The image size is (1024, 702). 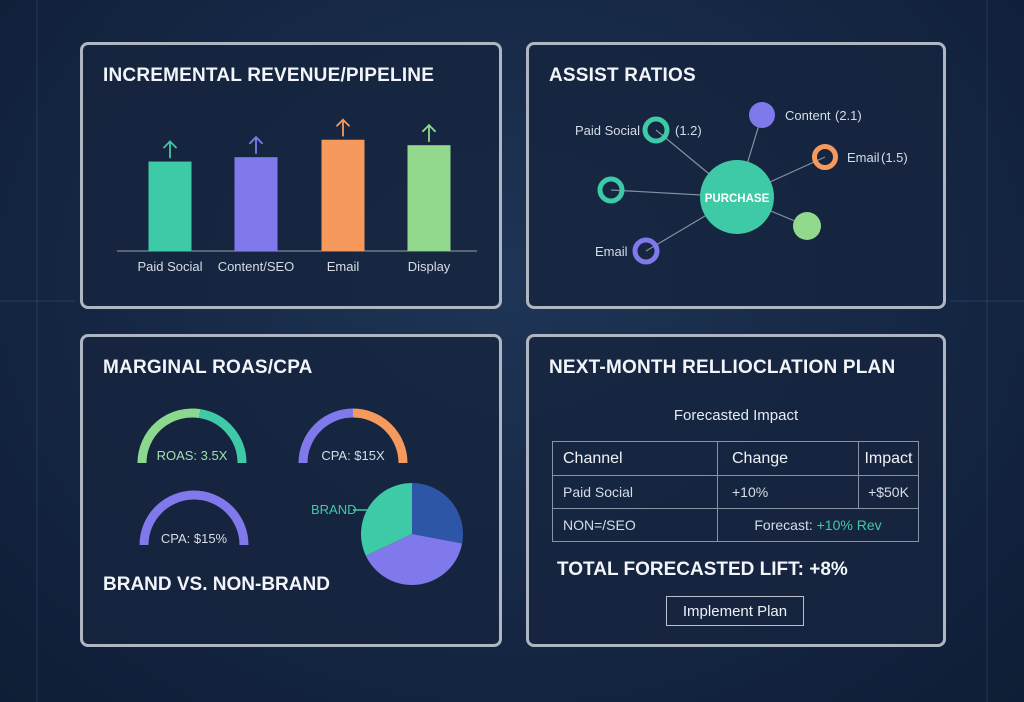 What do you see at coordinates (343, 266) in the screenshot?
I see `bar-category-label: Email` at bounding box center [343, 266].